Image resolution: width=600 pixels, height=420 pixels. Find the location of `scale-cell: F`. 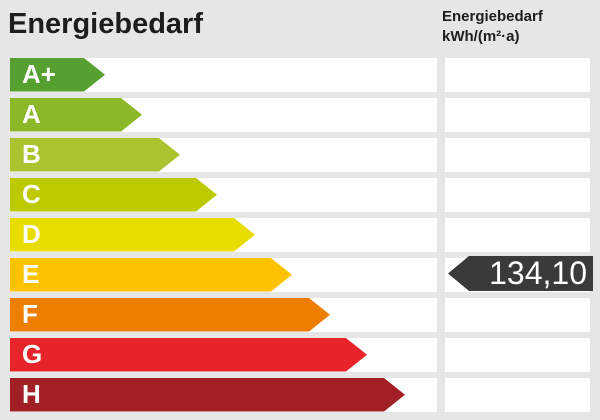

scale-cell: F is located at coordinates (223, 315).